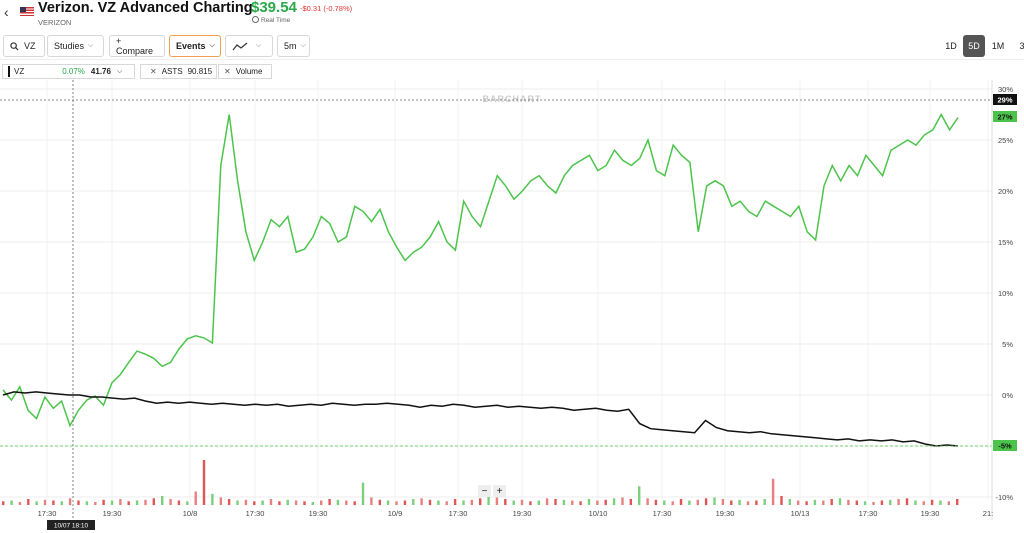 The height and width of the screenshot is (533, 1024). Describe the element at coordinates (1005, 116) in the screenshot. I see `asts-last-tag` at that location.